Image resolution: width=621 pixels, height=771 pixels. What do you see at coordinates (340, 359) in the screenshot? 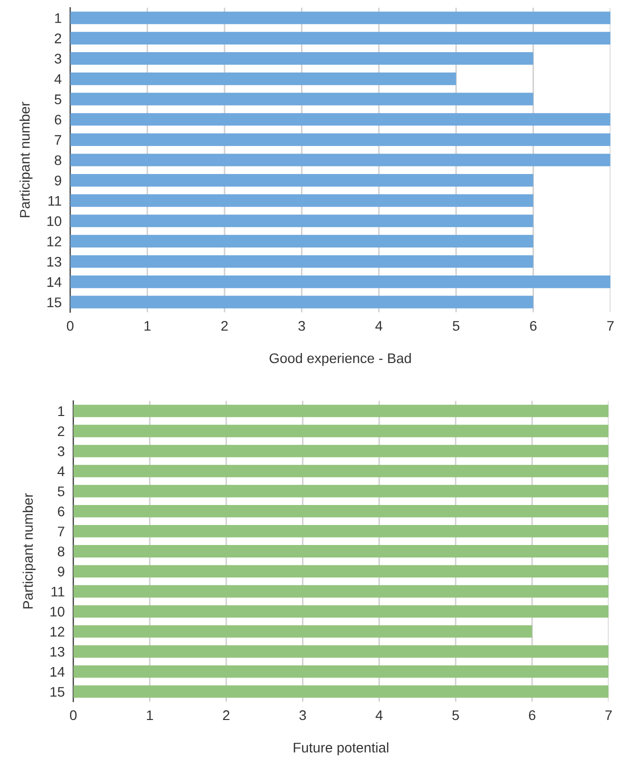
I see `x-axis-title: Good experience - Bad` at bounding box center [340, 359].